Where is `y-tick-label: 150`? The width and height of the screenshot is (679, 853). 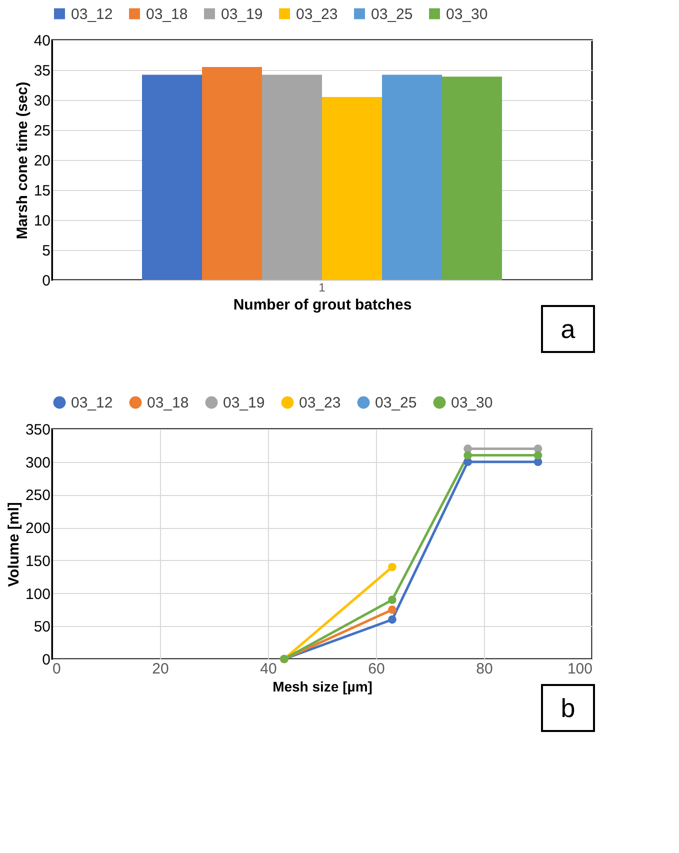
y-tick-label: 150 is located at coordinates (37, 561).